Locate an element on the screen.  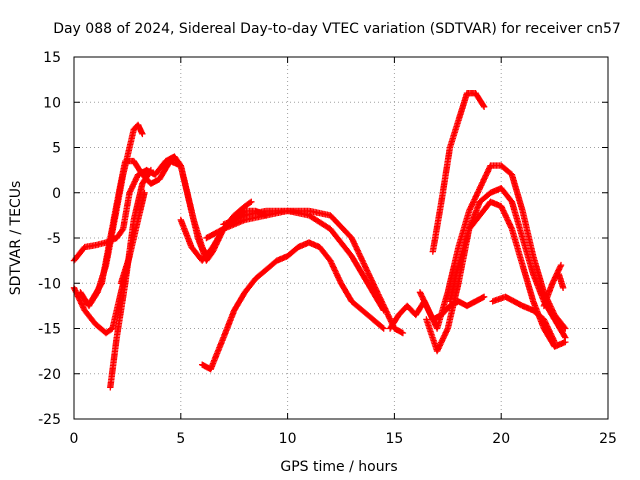
x-tick-label: 20 is located at coordinates (501, 439).